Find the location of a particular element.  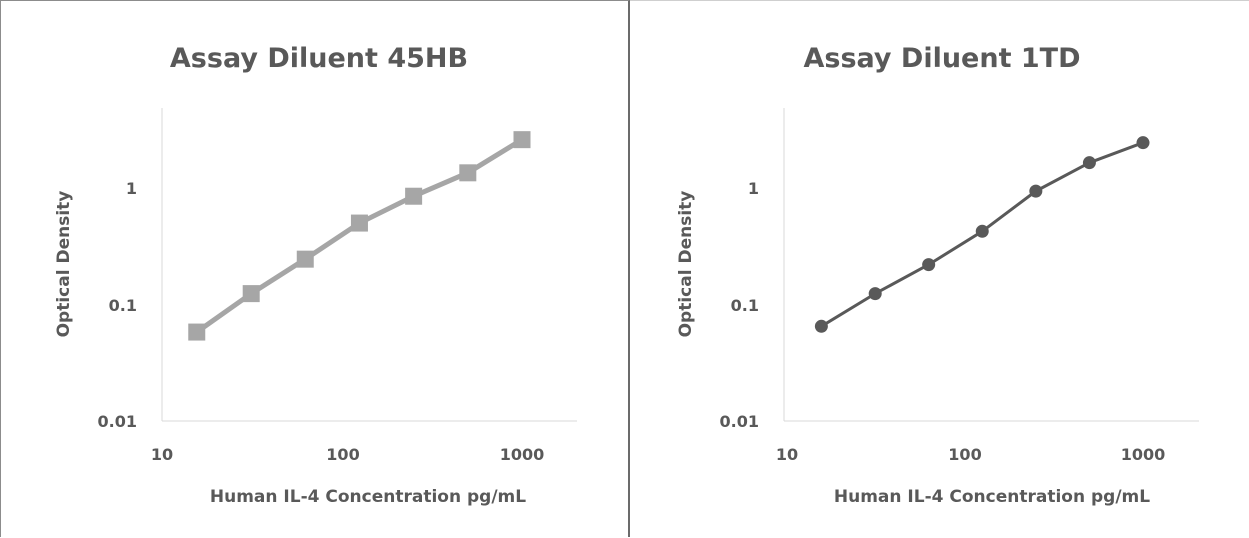

chart-title: Assay Diluent 45HB is located at coordinates (319, 58).